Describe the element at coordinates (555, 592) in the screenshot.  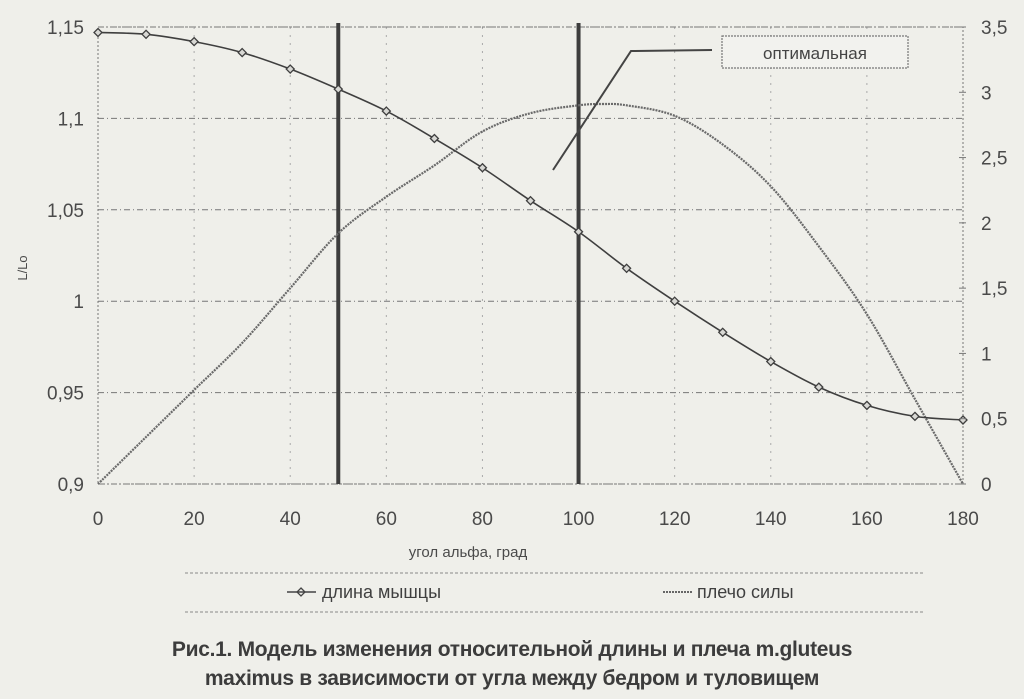
I see `legend: длина мышцы плечо силы` at that location.